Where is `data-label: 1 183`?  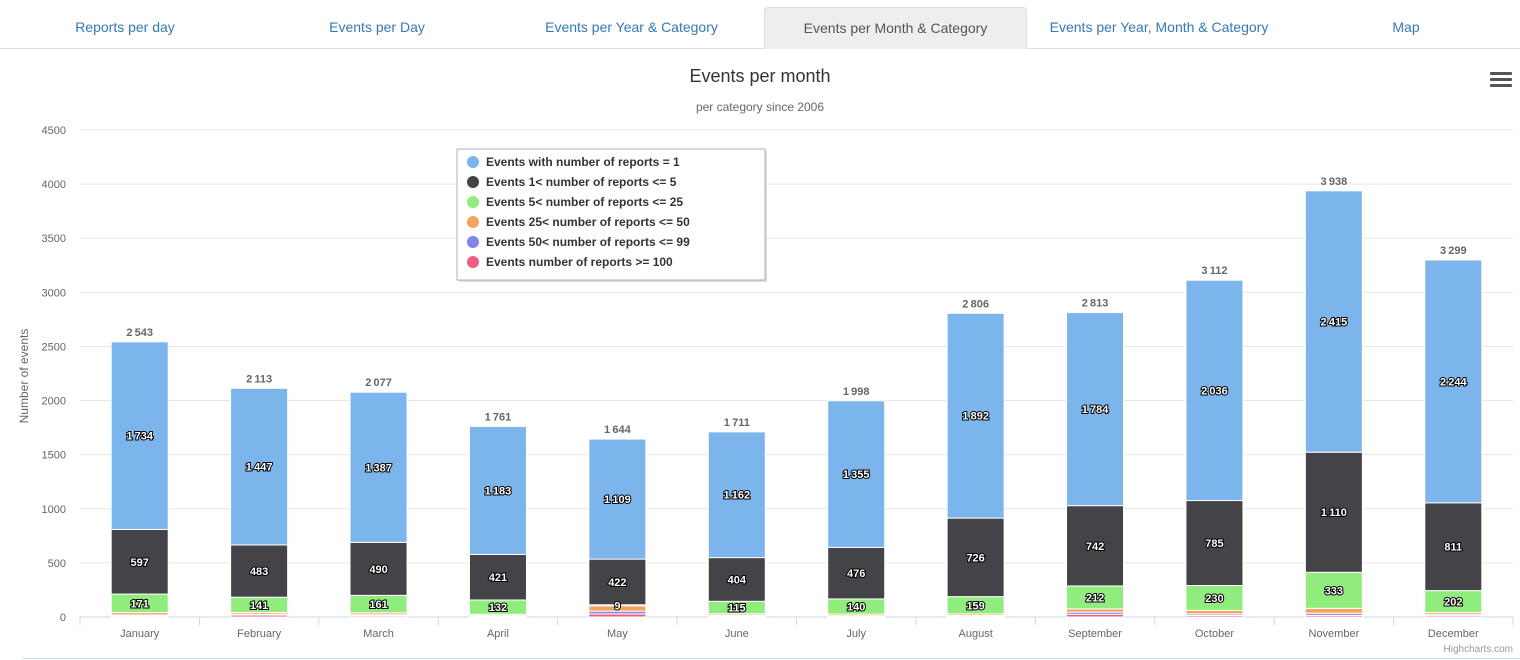 data-label: 1 183 is located at coordinates (498, 491).